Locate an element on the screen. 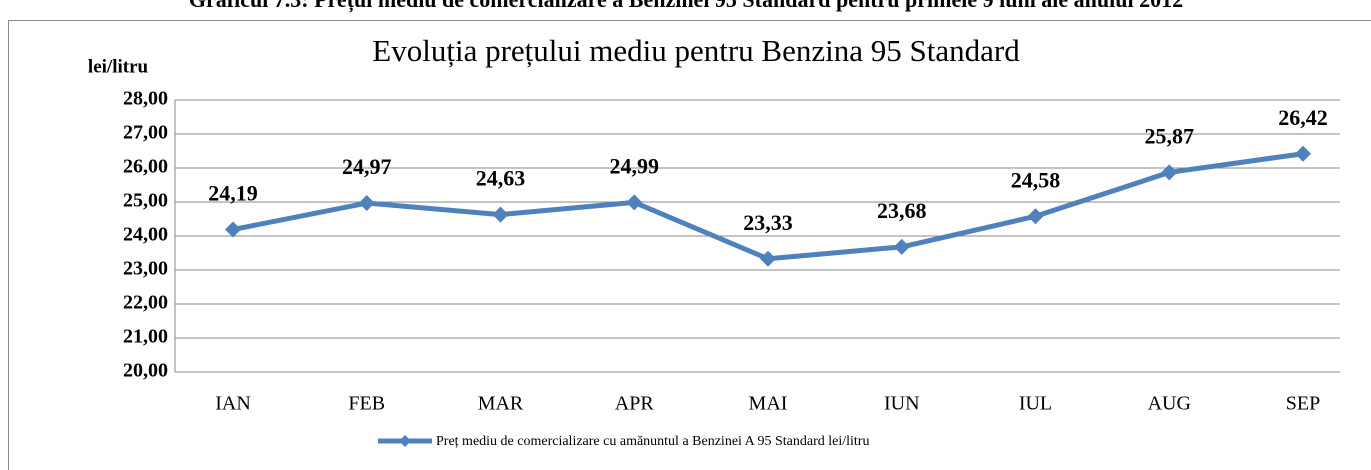  x-tick-label: FEB is located at coordinates (366, 404).